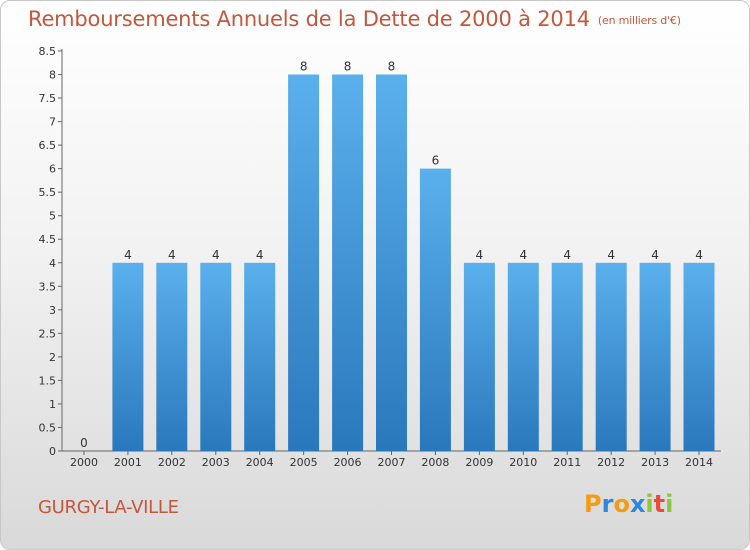 This screenshot has height=550, width=750. What do you see at coordinates (52, 451) in the screenshot?
I see `y-tick-label: 0` at bounding box center [52, 451].